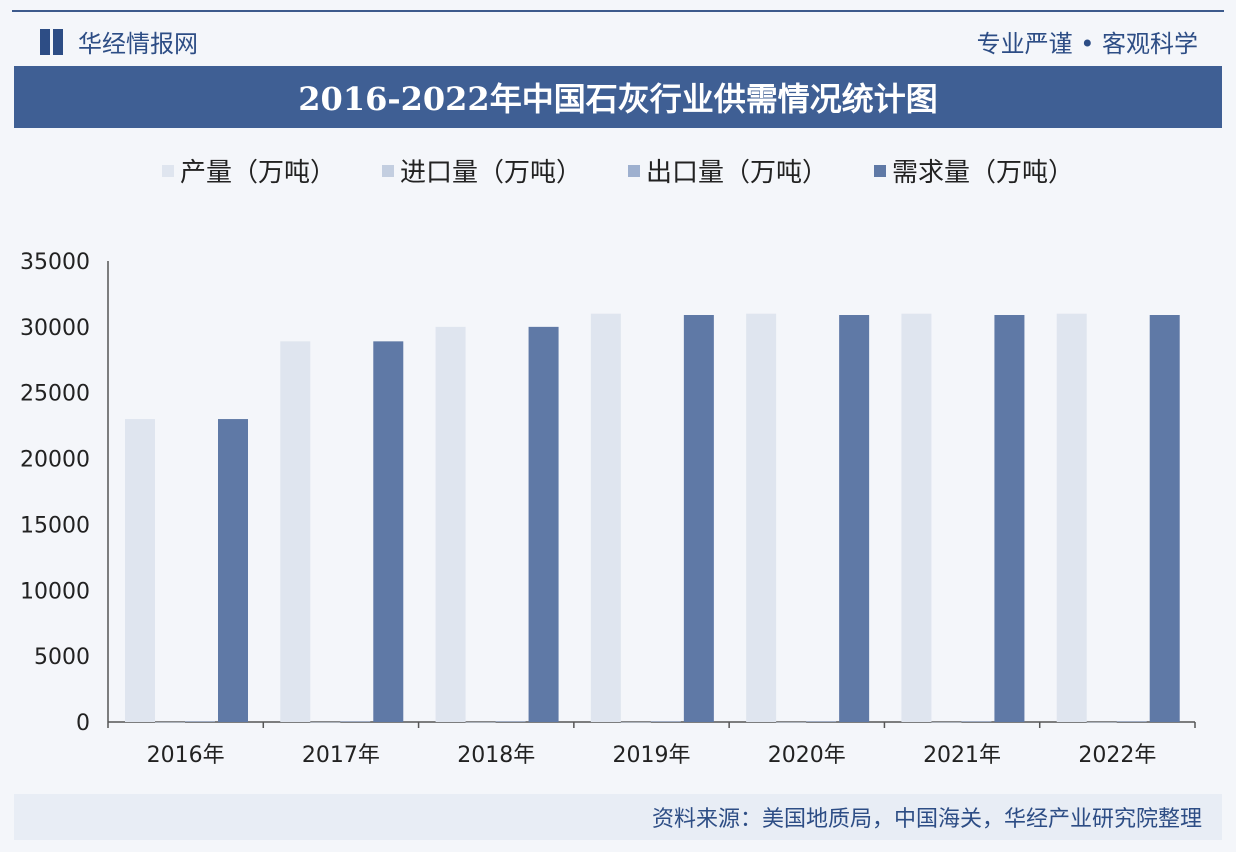 This screenshot has width=1236, height=852. What do you see at coordinates (1117, 755) in the screenshot?
I see `x-tick-label: 2022年` at bounding box center [1117, 755].